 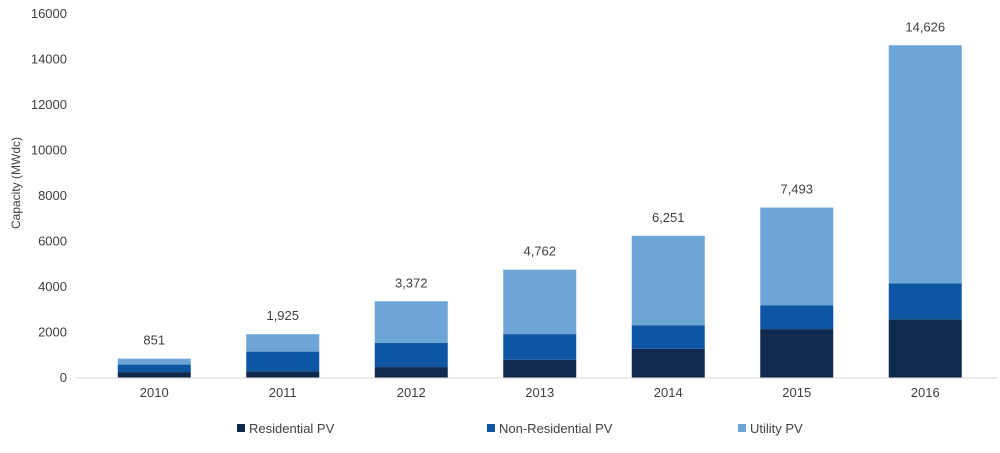 I want to click on total-label-2014: 6,251, so click(x=668, y=217).